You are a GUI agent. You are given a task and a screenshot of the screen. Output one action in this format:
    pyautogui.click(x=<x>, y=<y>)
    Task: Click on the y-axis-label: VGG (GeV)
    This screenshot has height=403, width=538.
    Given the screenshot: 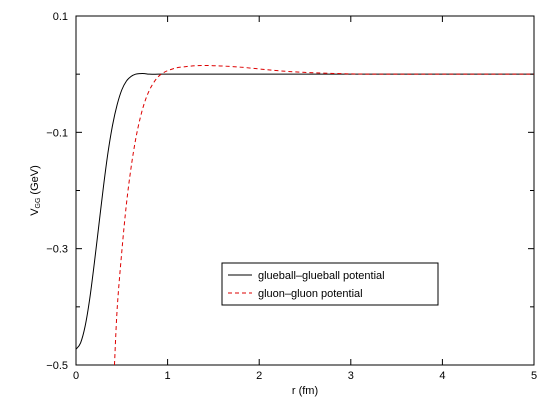 What is the action you would take?
    pyautogui.click(x=35, y=190)
    